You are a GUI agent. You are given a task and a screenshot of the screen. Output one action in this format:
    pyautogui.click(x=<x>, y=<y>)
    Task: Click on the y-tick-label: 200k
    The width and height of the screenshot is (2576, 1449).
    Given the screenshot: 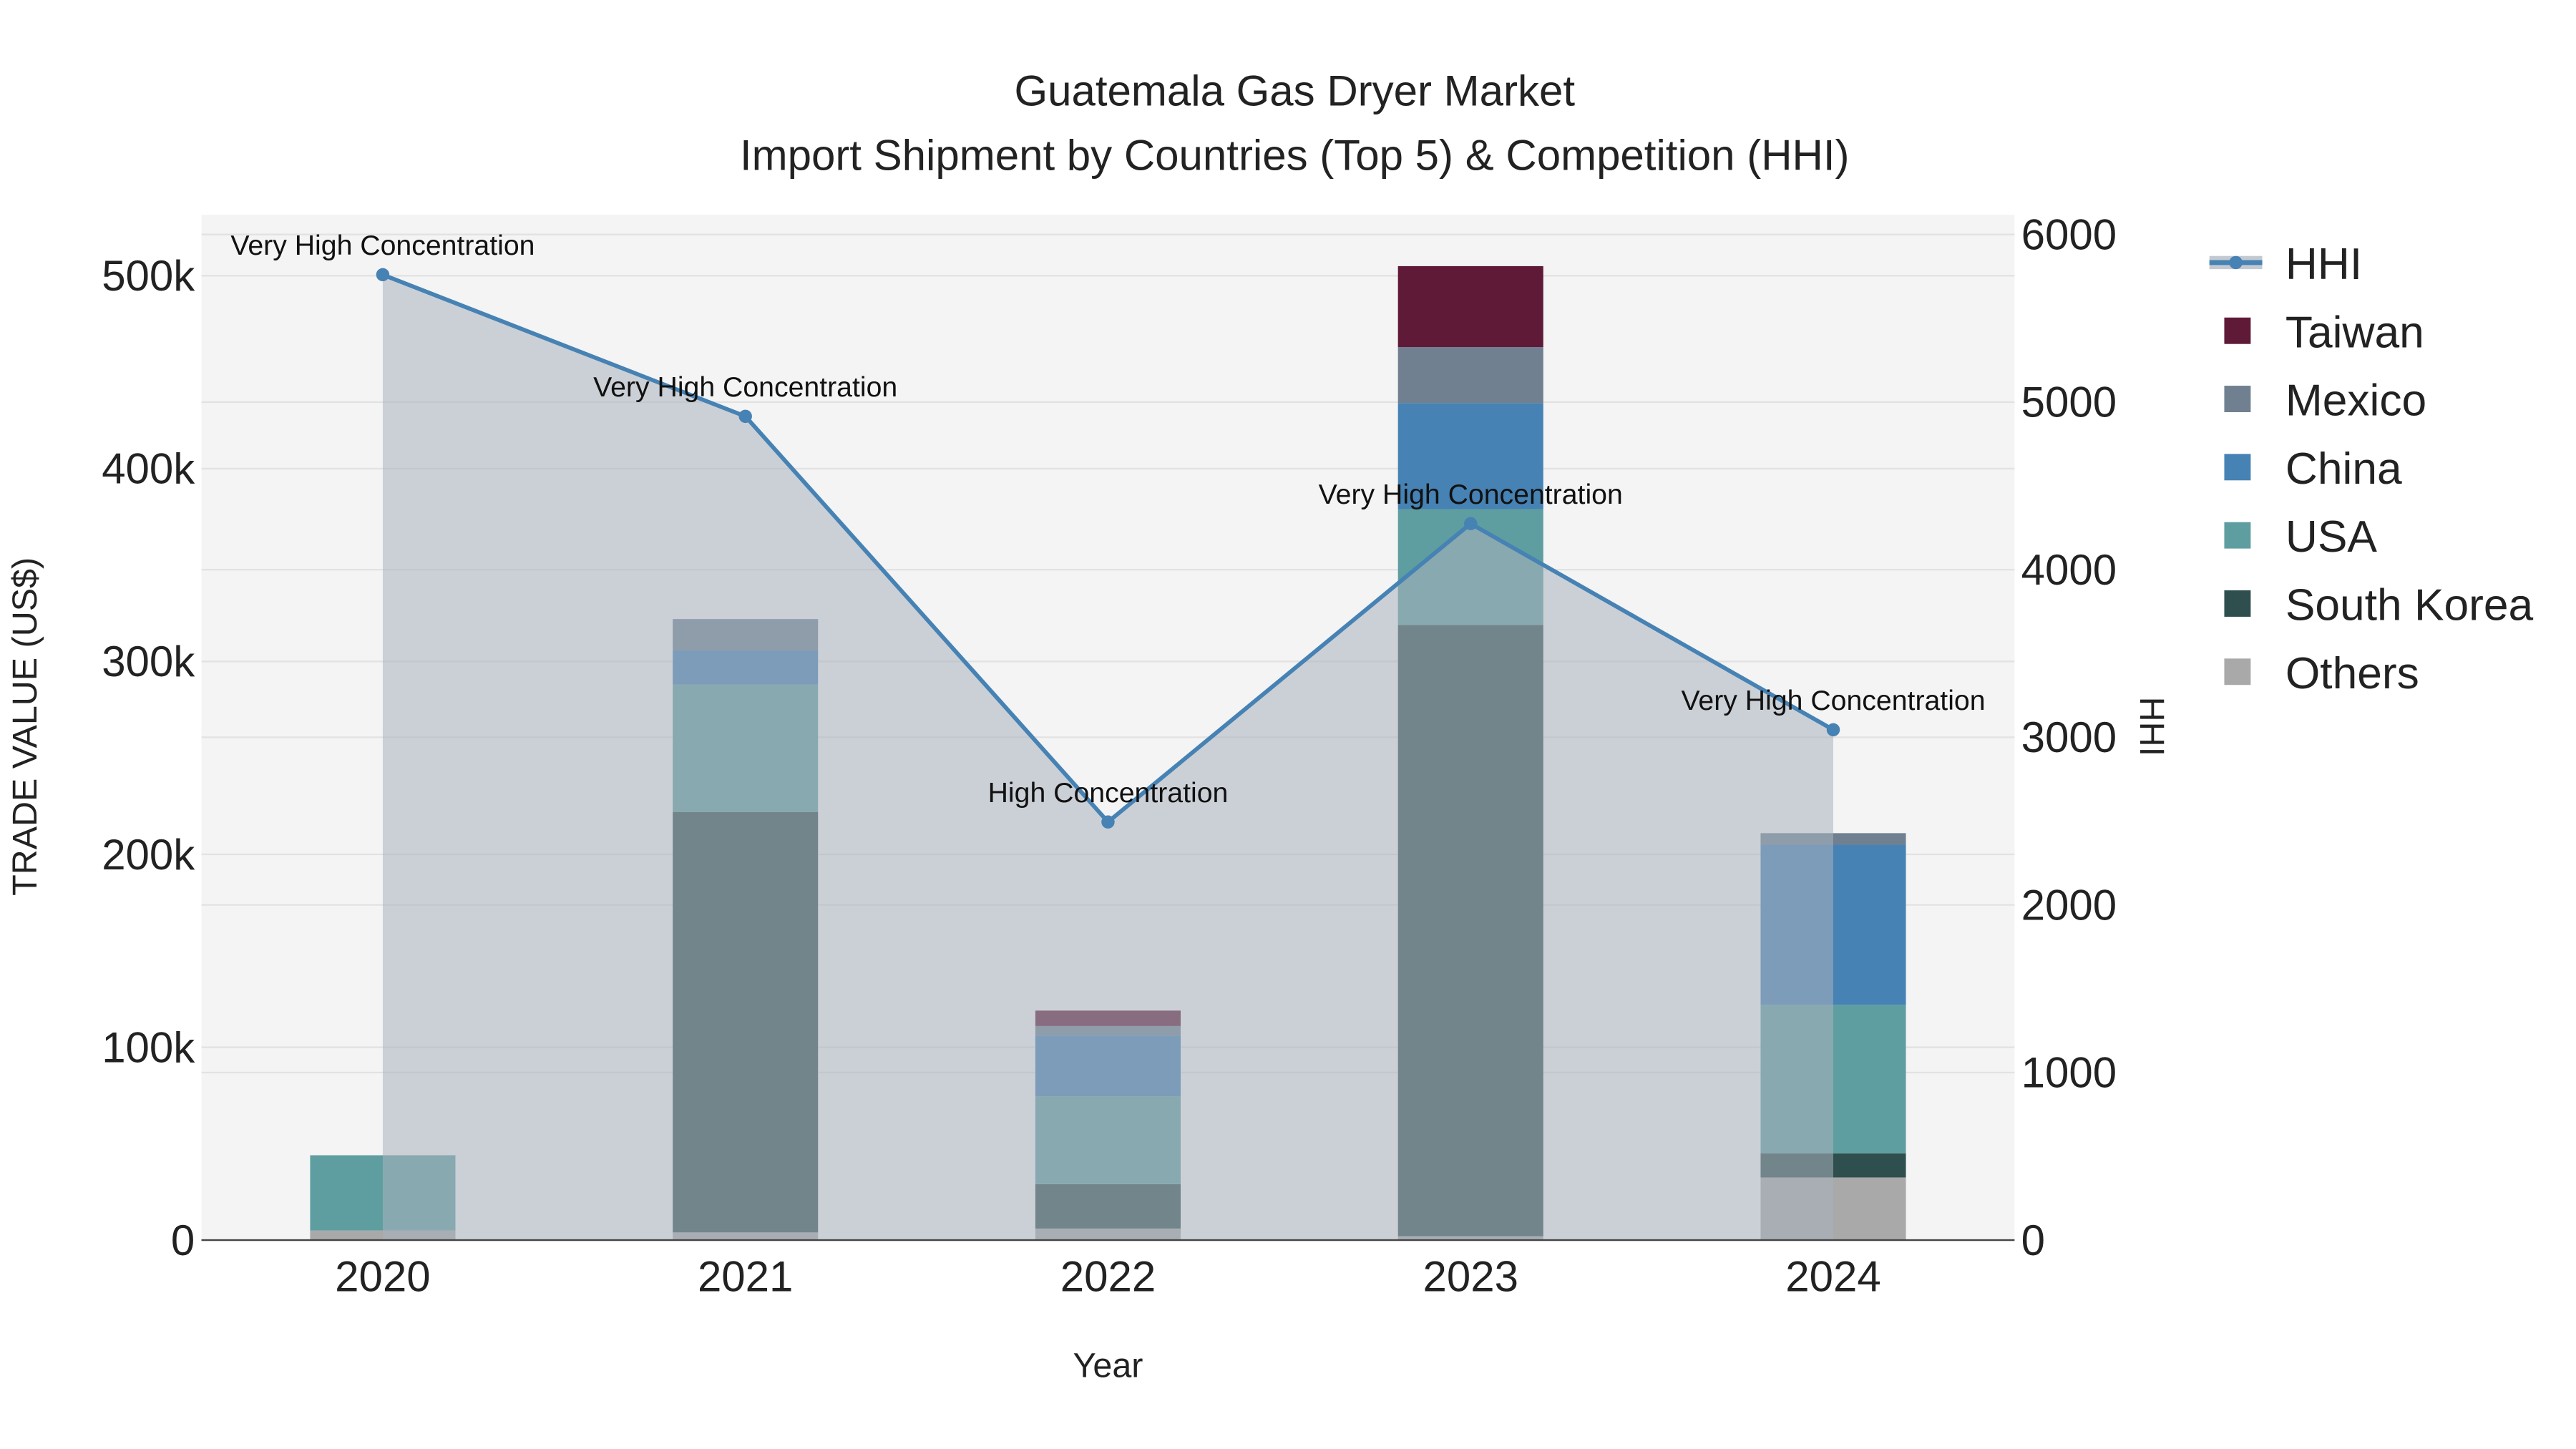 What is the action you would take?
    pyautogui.click(x=148, y=855)
    